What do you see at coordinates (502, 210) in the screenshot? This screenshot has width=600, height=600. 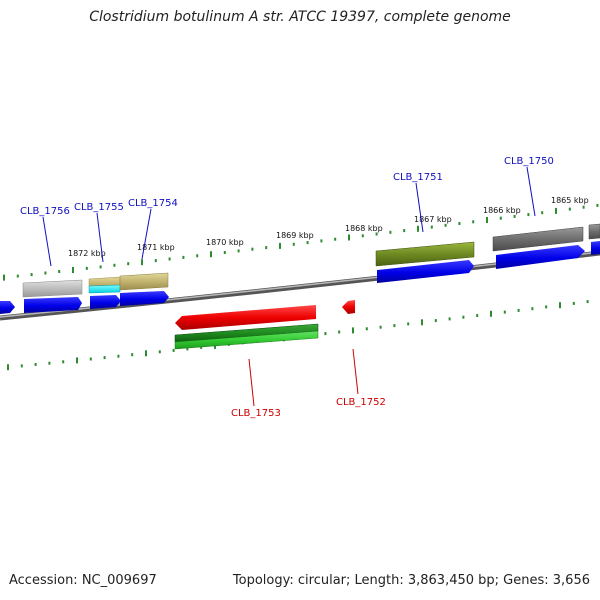 I see `scale-label-1866: 1866 kbp` at bounding box center [502, 210].